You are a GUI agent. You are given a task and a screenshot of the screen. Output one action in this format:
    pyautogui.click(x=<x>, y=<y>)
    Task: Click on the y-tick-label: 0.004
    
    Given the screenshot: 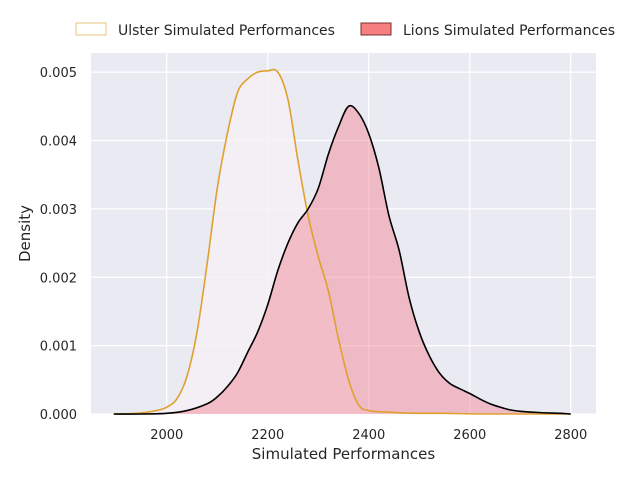 What is the action you would take?
    pyautogui.click(x=58, y=142)
    